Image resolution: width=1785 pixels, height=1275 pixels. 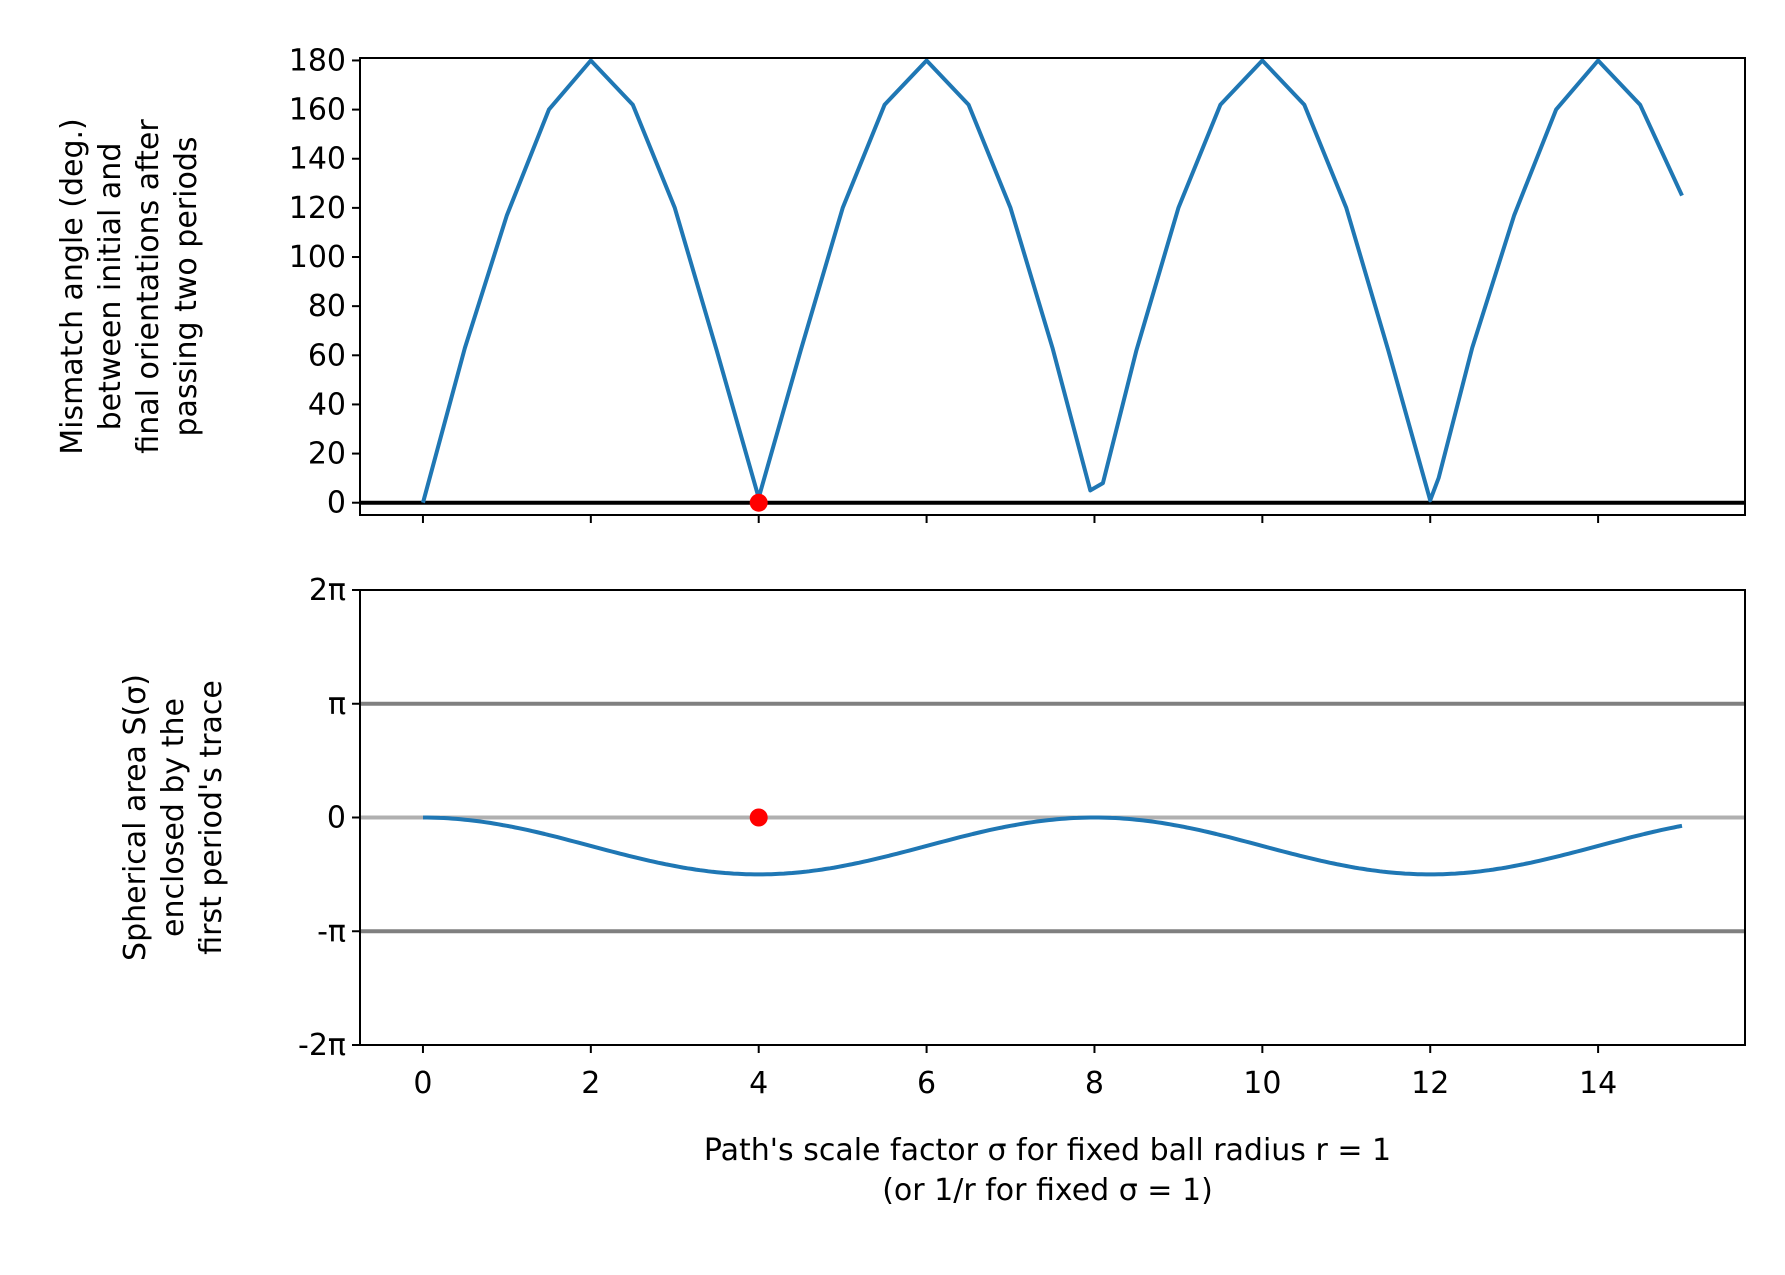 What do you see at coordinates (72, 286) in the screenshot?
I see `top-y-axis-label-line: Mismatch angle (deg.)` at bounding box center [72, 286].